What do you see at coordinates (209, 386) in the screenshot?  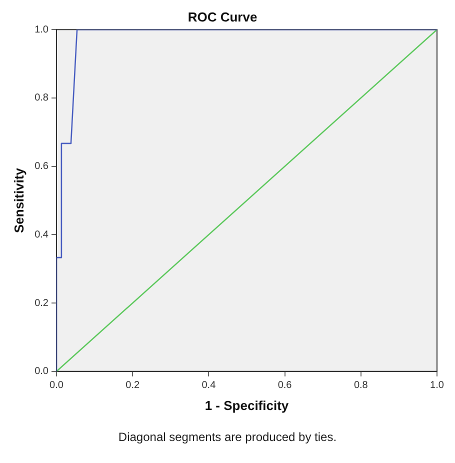 I see `x-tick-label: 0.4` at bounding box center [209, 386].